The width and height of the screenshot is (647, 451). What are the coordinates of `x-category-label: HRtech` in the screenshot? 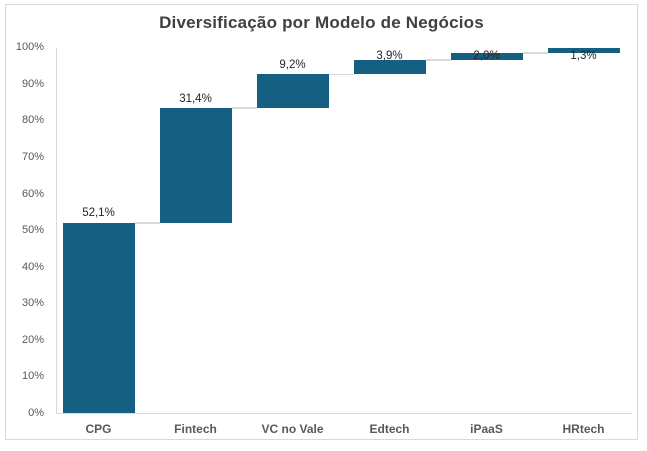 It's located at (583, 429).